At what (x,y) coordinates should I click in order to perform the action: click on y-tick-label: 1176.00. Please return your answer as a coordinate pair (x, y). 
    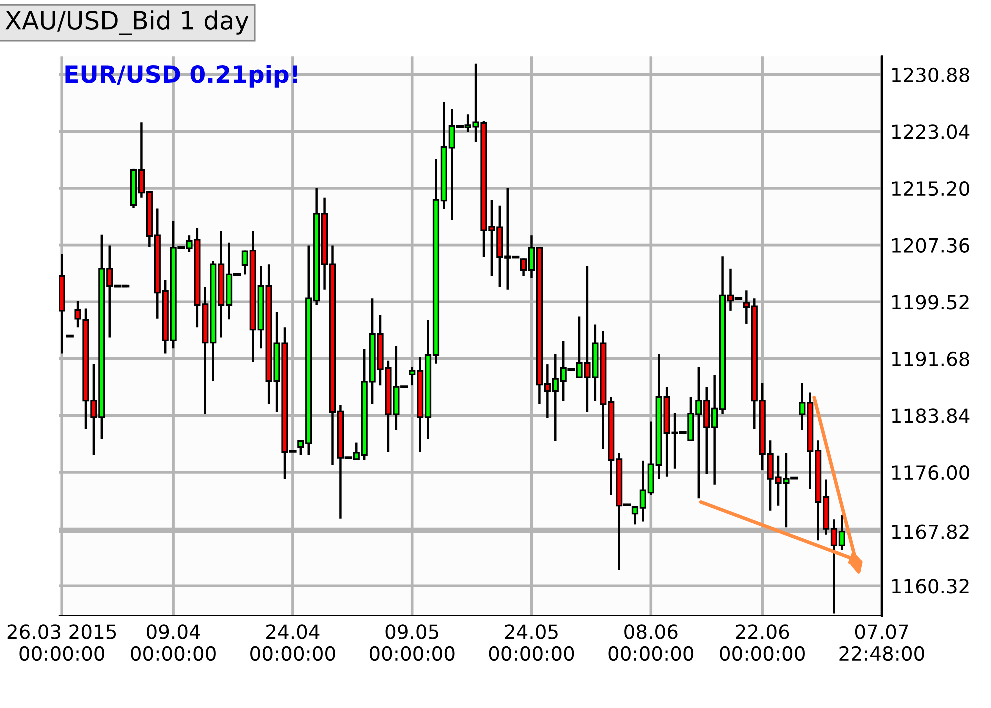
    Looking at the image, I should click on (931, 472).